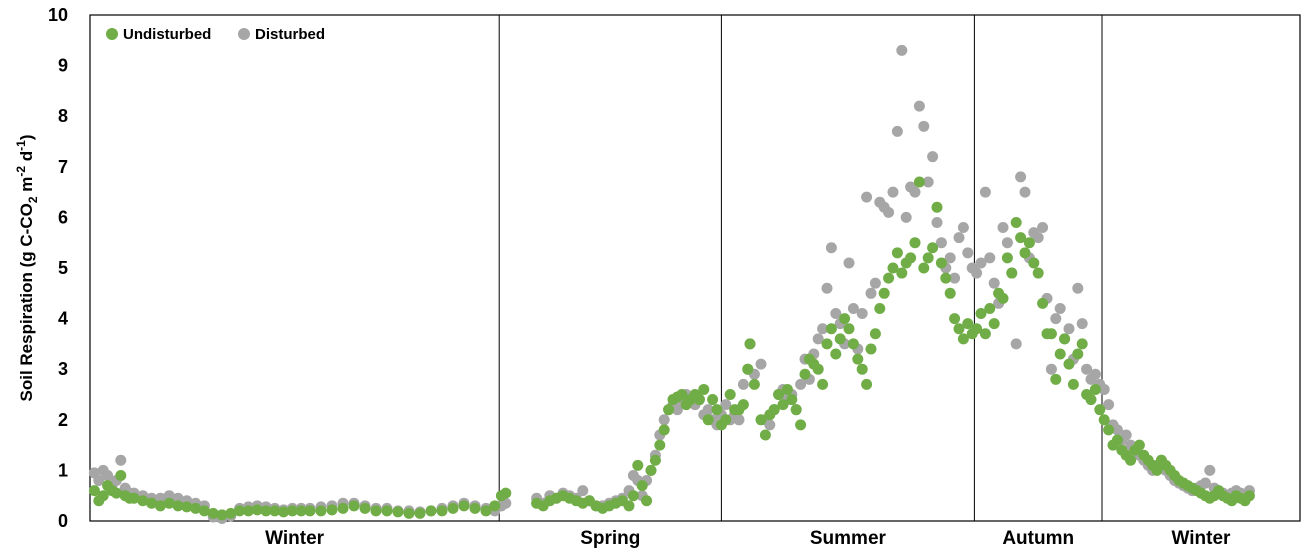  Describe the element at coordinates (1202, 538) in the screenshot. I see `season-label: Winter` at that location.